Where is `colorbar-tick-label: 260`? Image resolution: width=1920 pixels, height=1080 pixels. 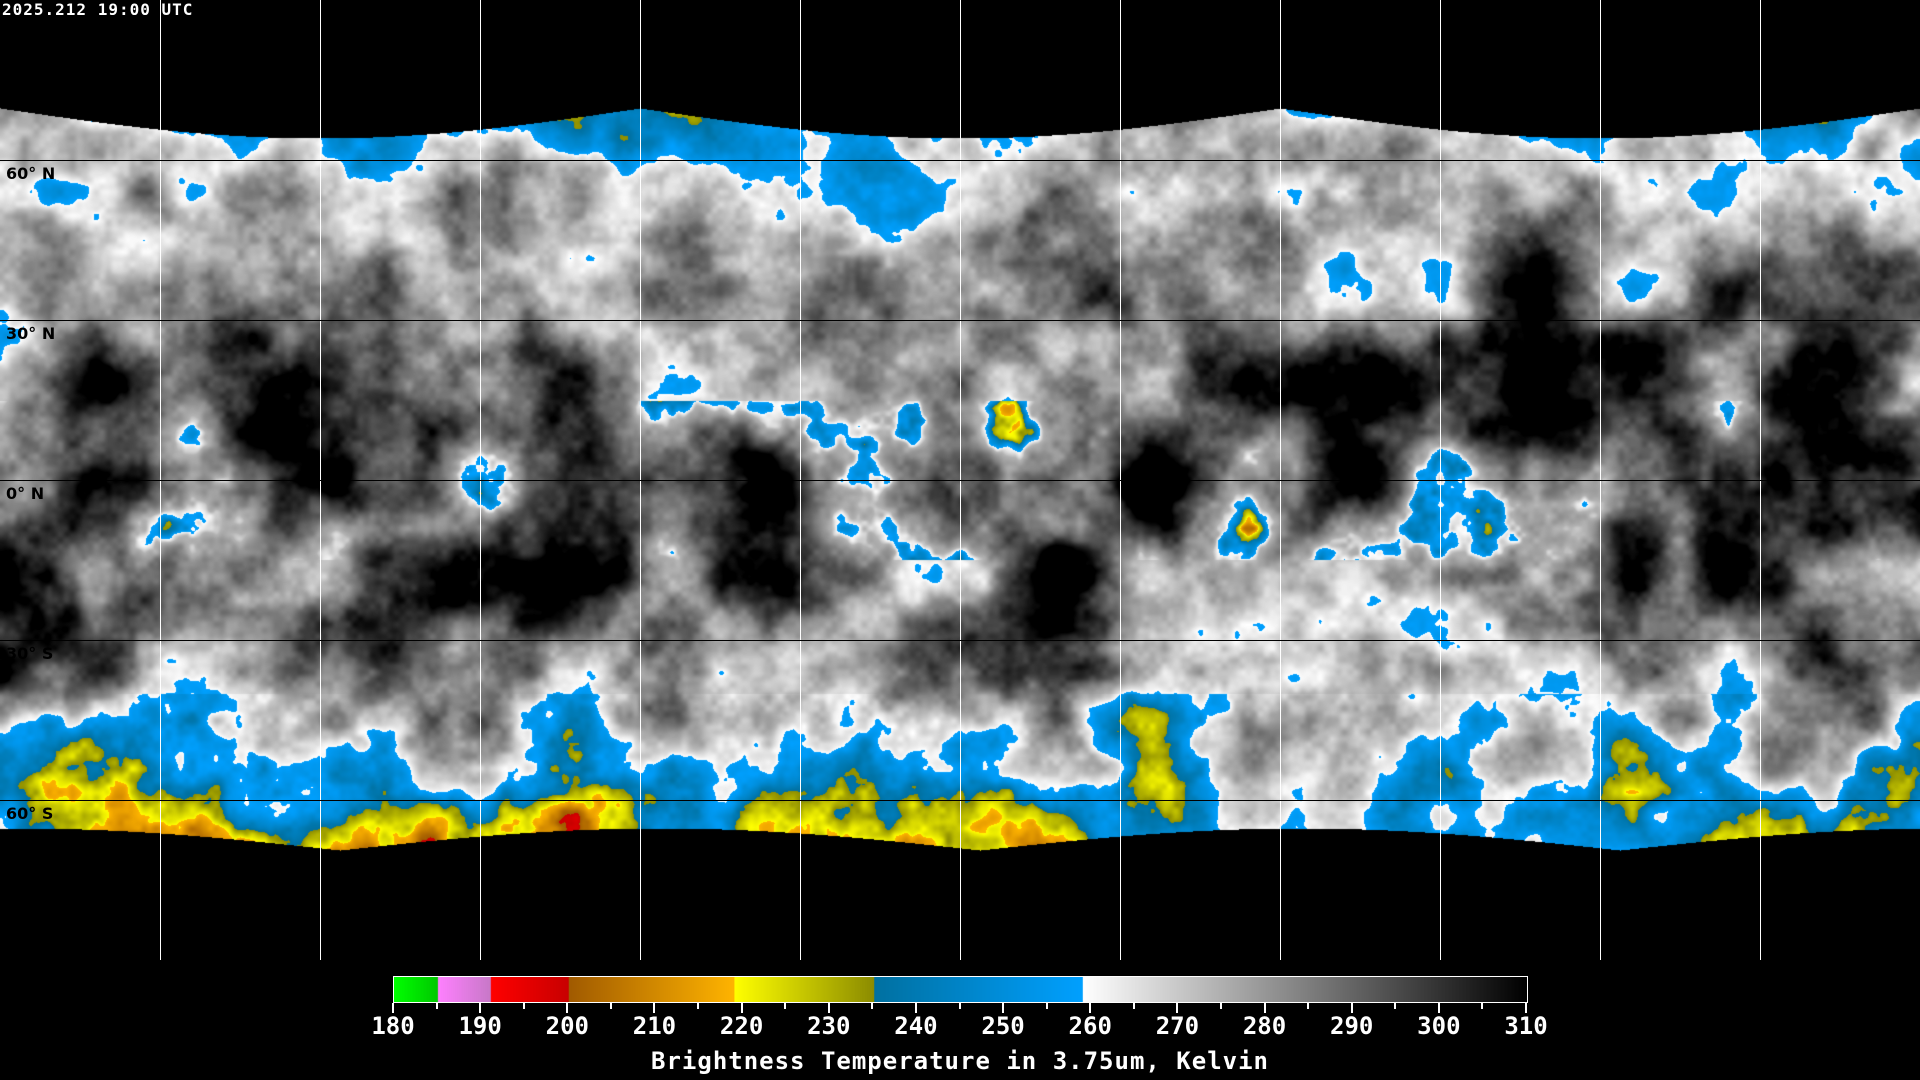
colorbar-tick-label: 260 is located at coordinates (1090, 1026).